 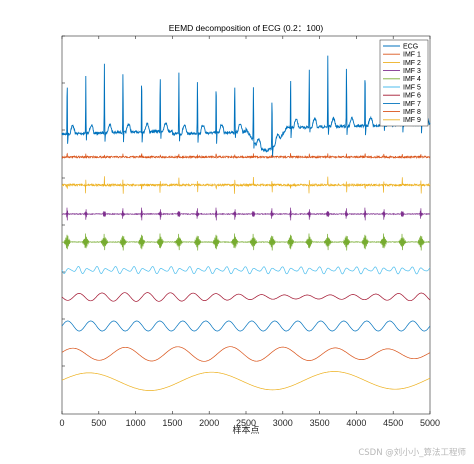 What do you see at coordinates (136, 423) in the screenshot?
I see `x-tick-label: 1000` at bounding box center [136, 423].